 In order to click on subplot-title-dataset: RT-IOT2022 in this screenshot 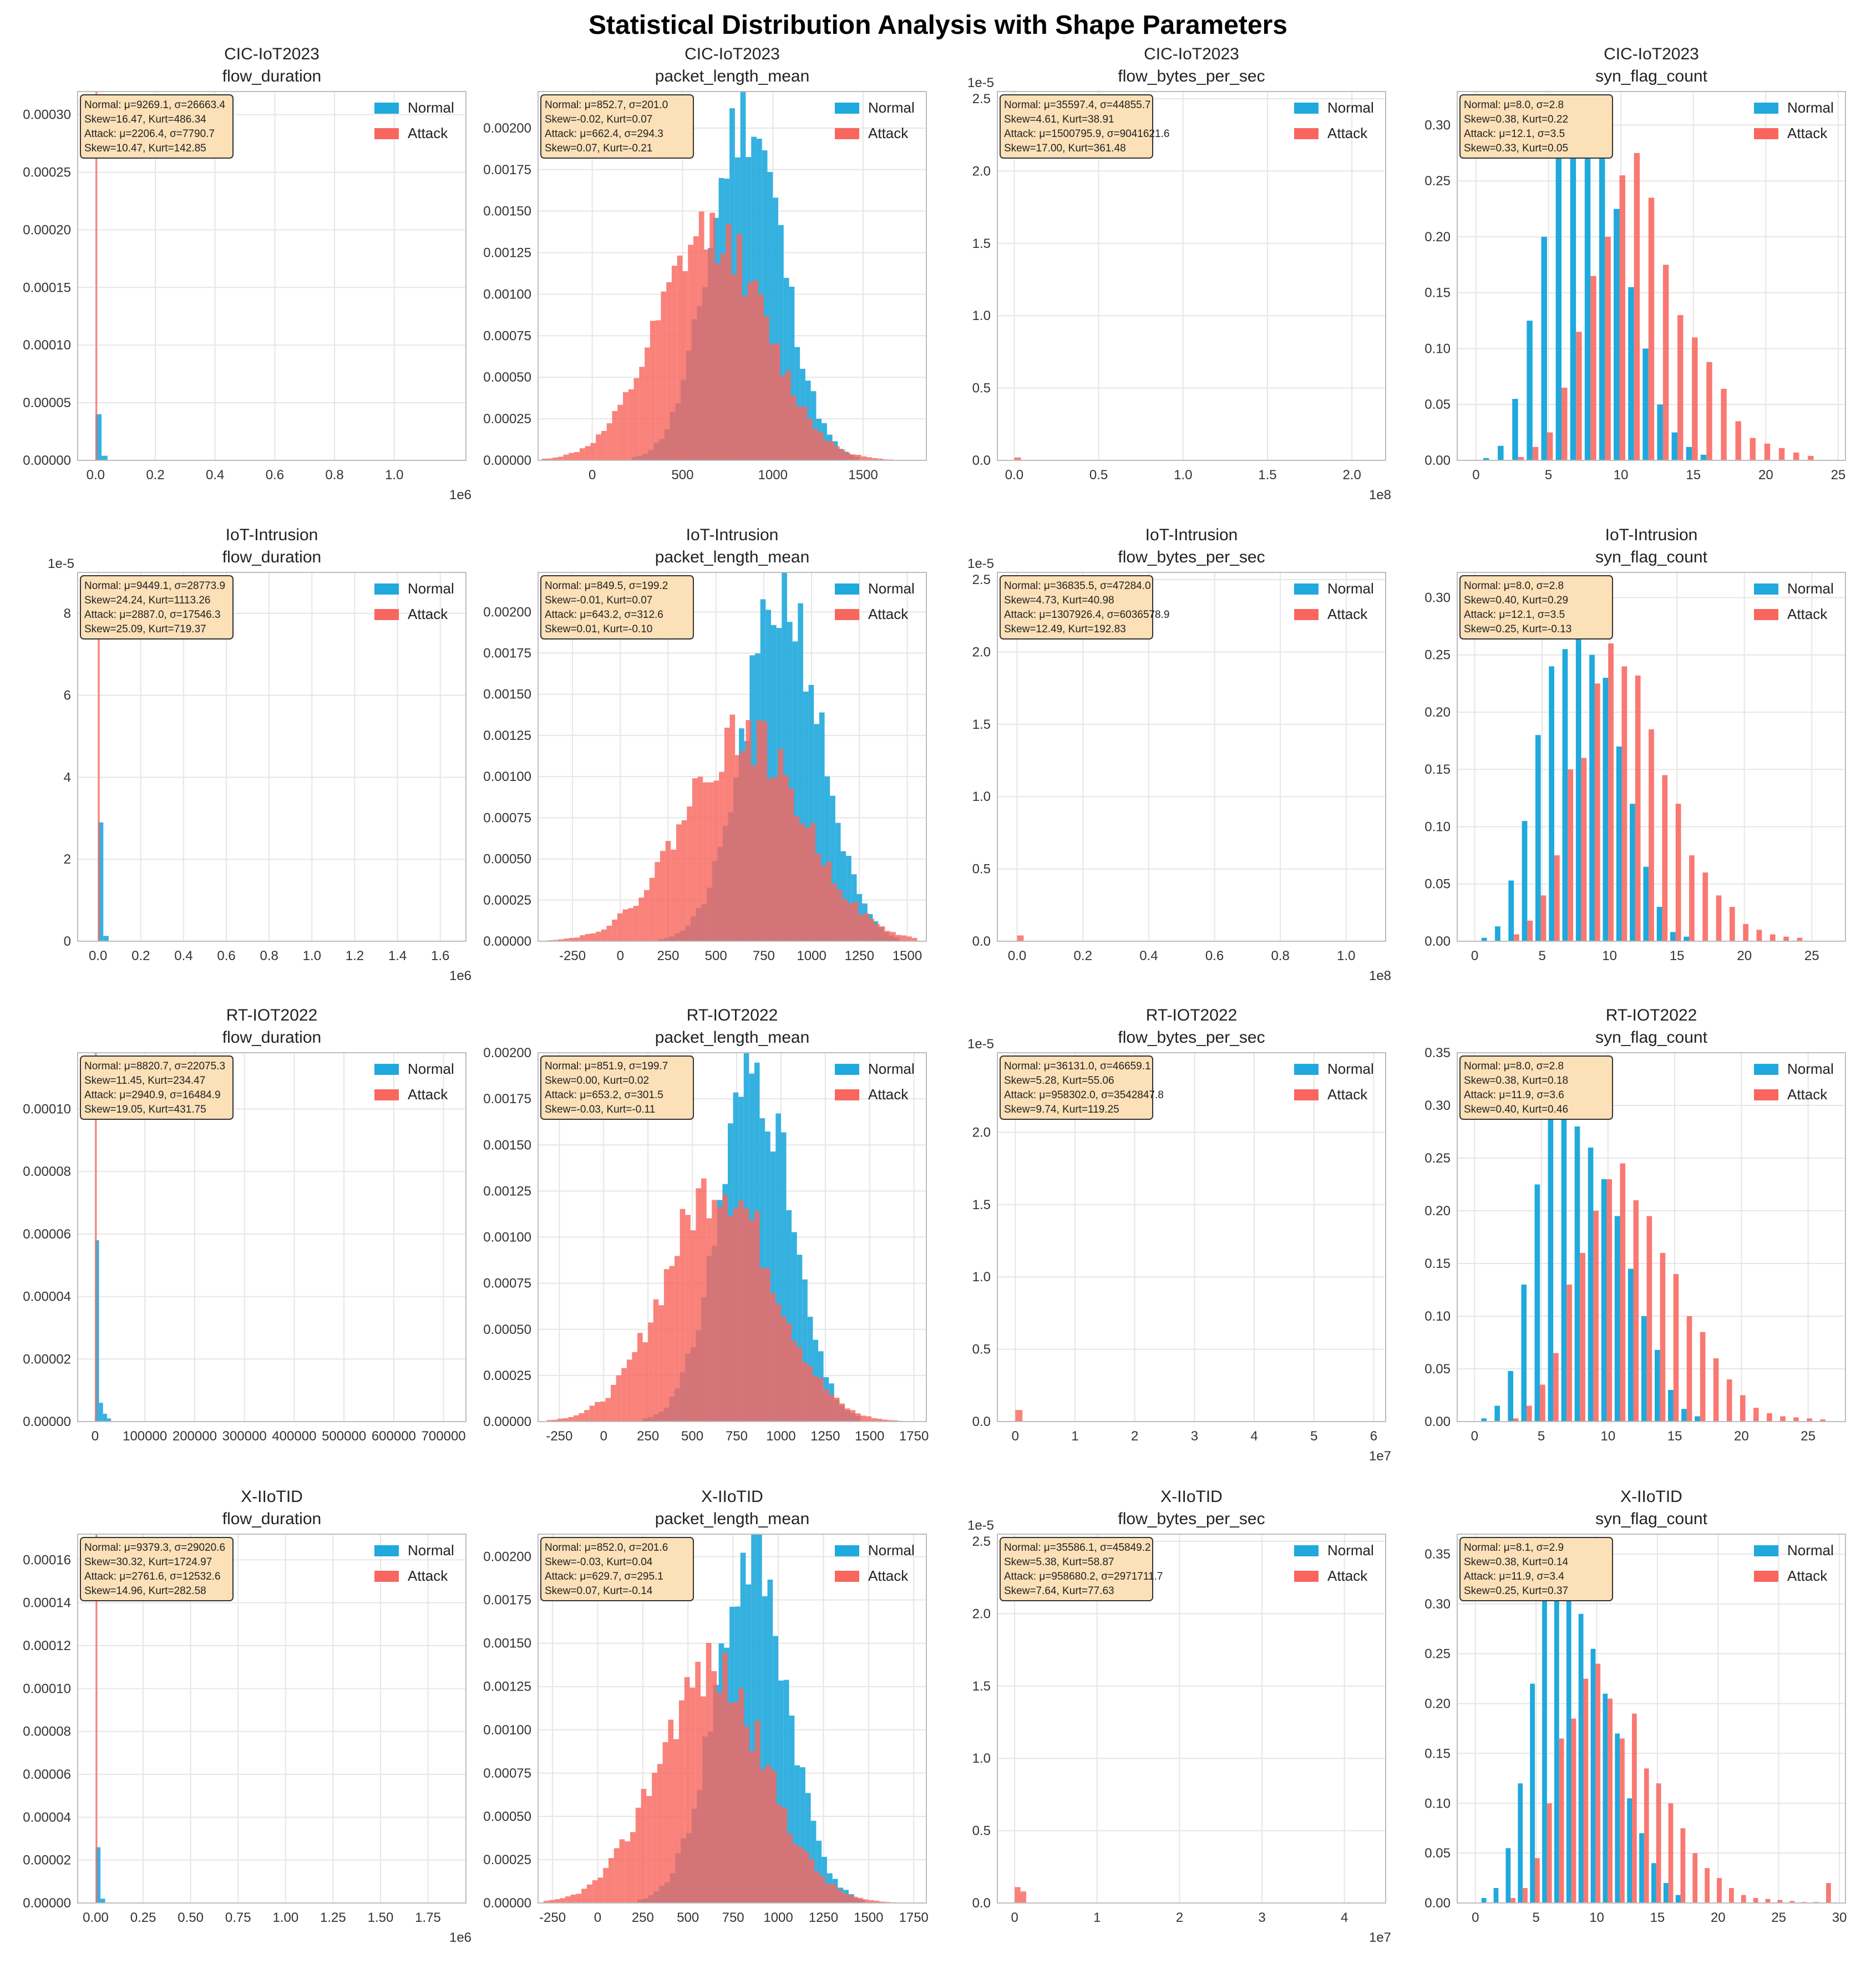, I will do `click(732, 1015)`.